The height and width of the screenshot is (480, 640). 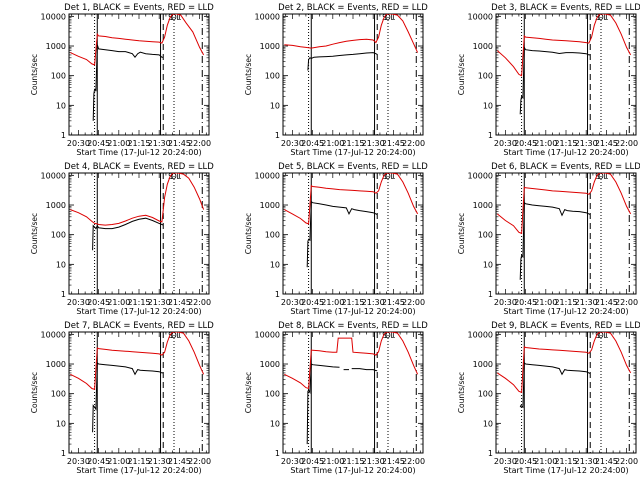 I want to click on marker-label: S, so click(x=597, y=176).